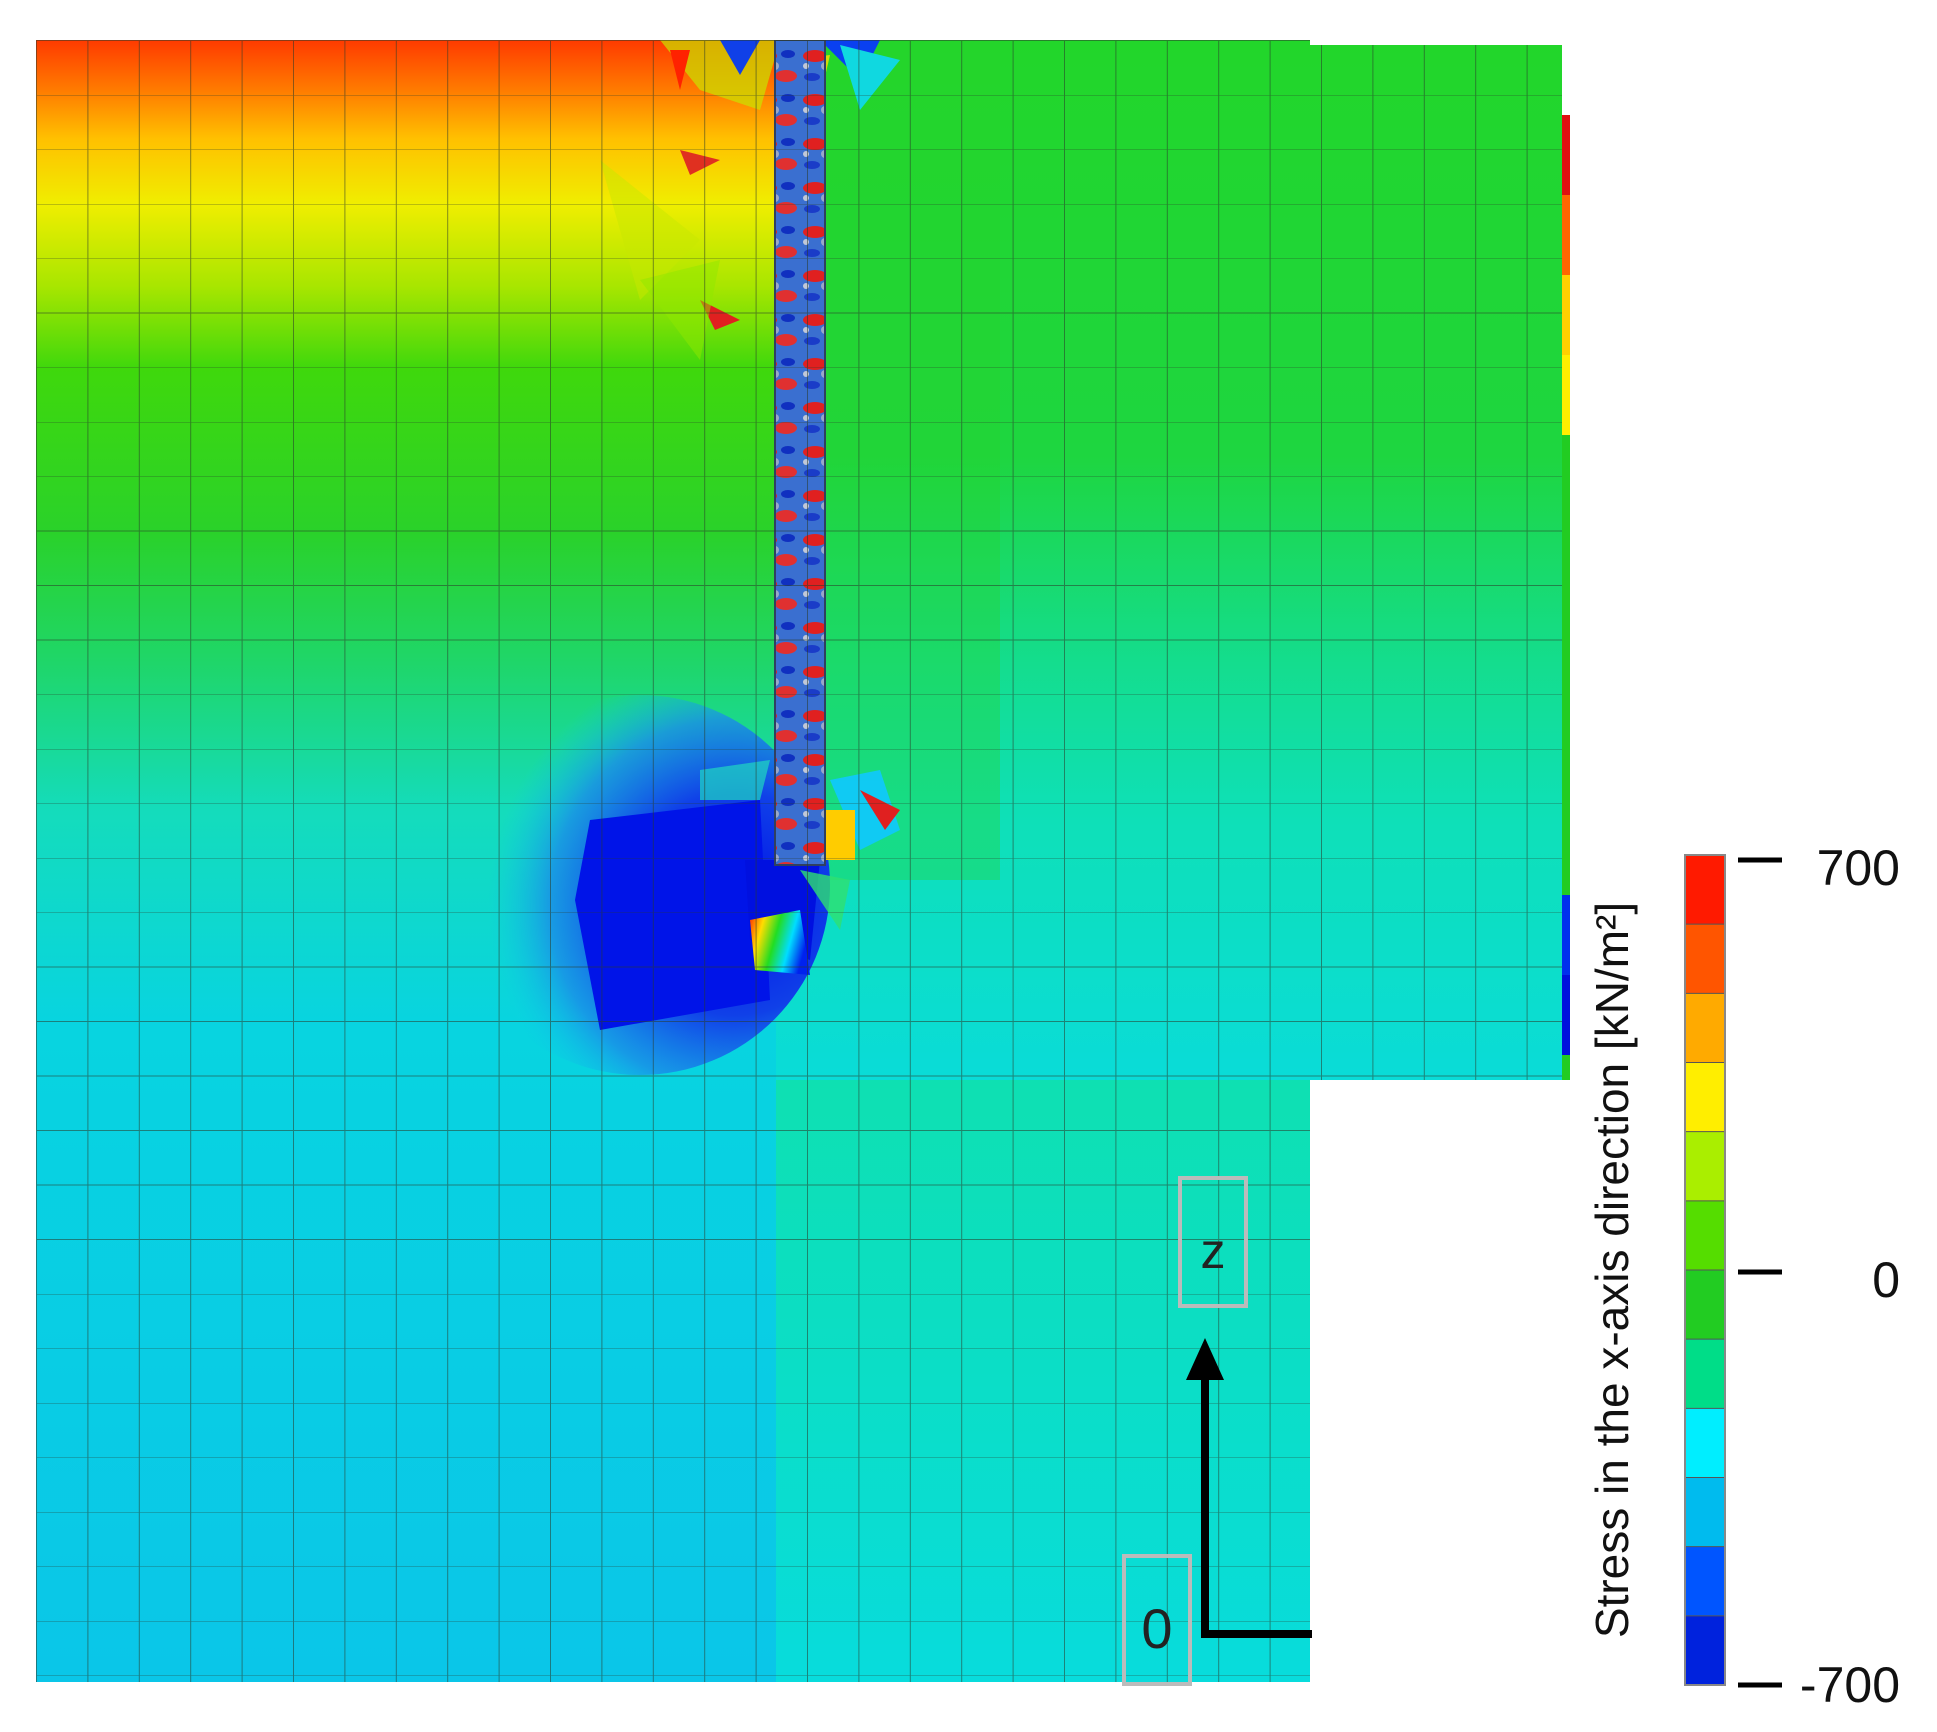  What do you see at coordinates (1886, 1280) in the screenshot?
I see `legend-mid-label: 0` at bounding box center [1886, 1280].